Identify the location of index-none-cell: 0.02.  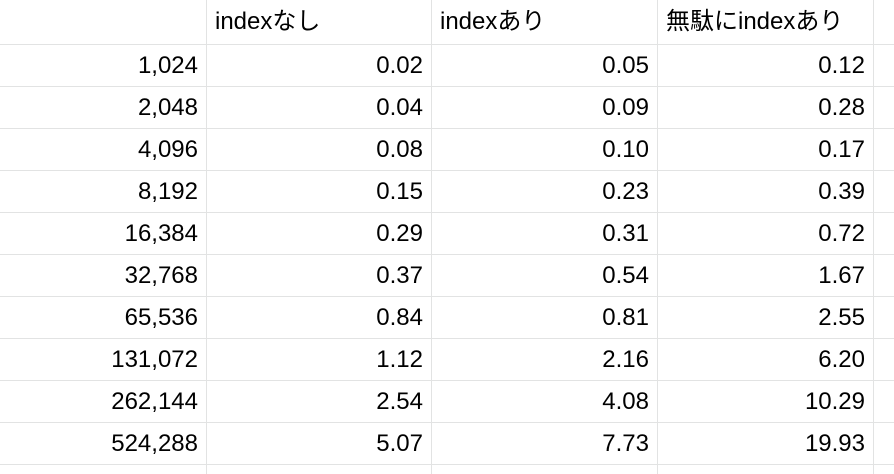
(319, 65).